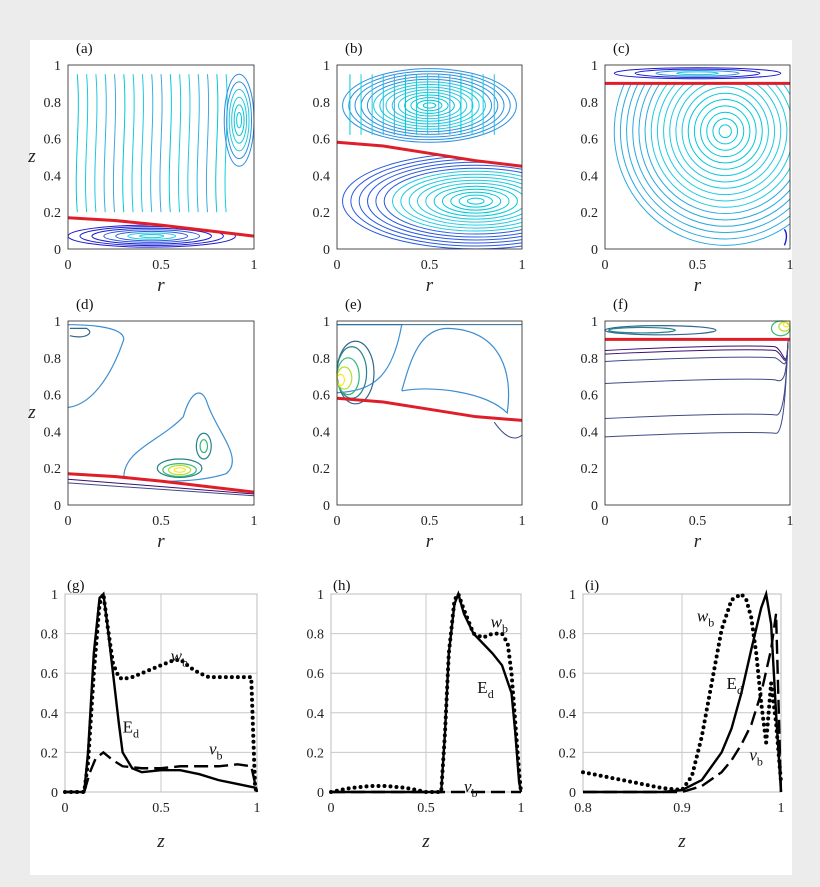 This screenshot has height=887, width=820. I want to click on panel-label: (i), so click(592, 586).